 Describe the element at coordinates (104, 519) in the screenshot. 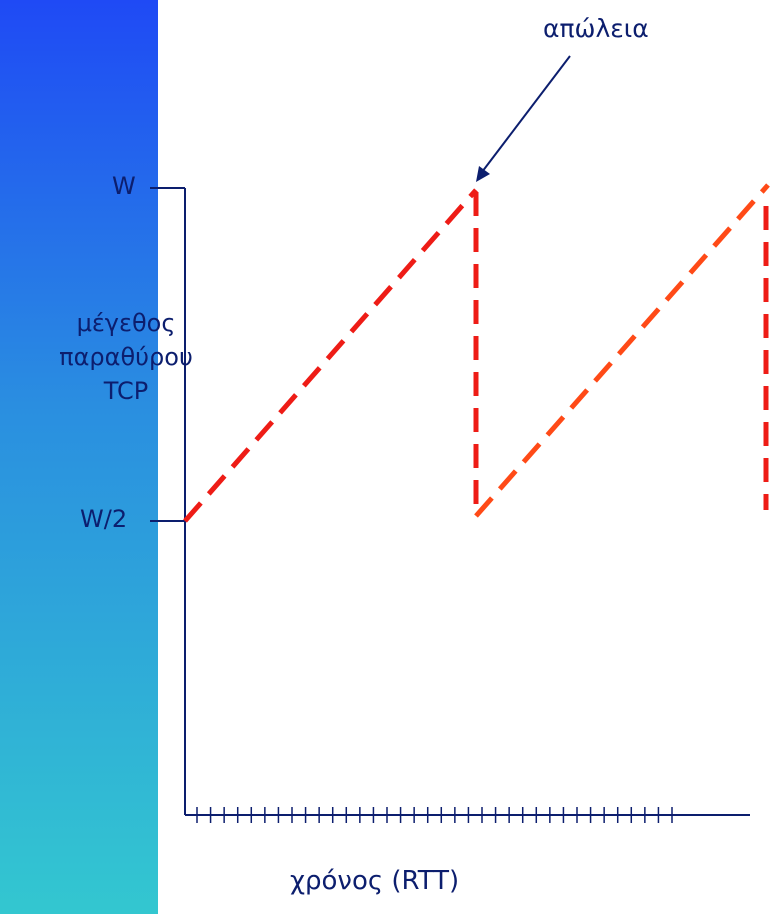

I see `w-half-label: W/2` at that location.